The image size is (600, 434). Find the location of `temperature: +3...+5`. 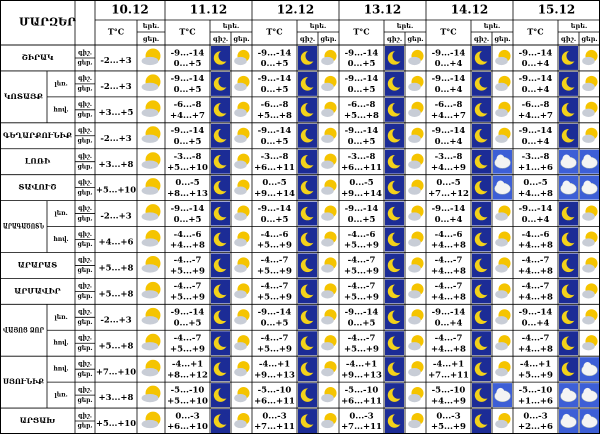

temperature: +3...+5 is located at coordinates (116, 113).